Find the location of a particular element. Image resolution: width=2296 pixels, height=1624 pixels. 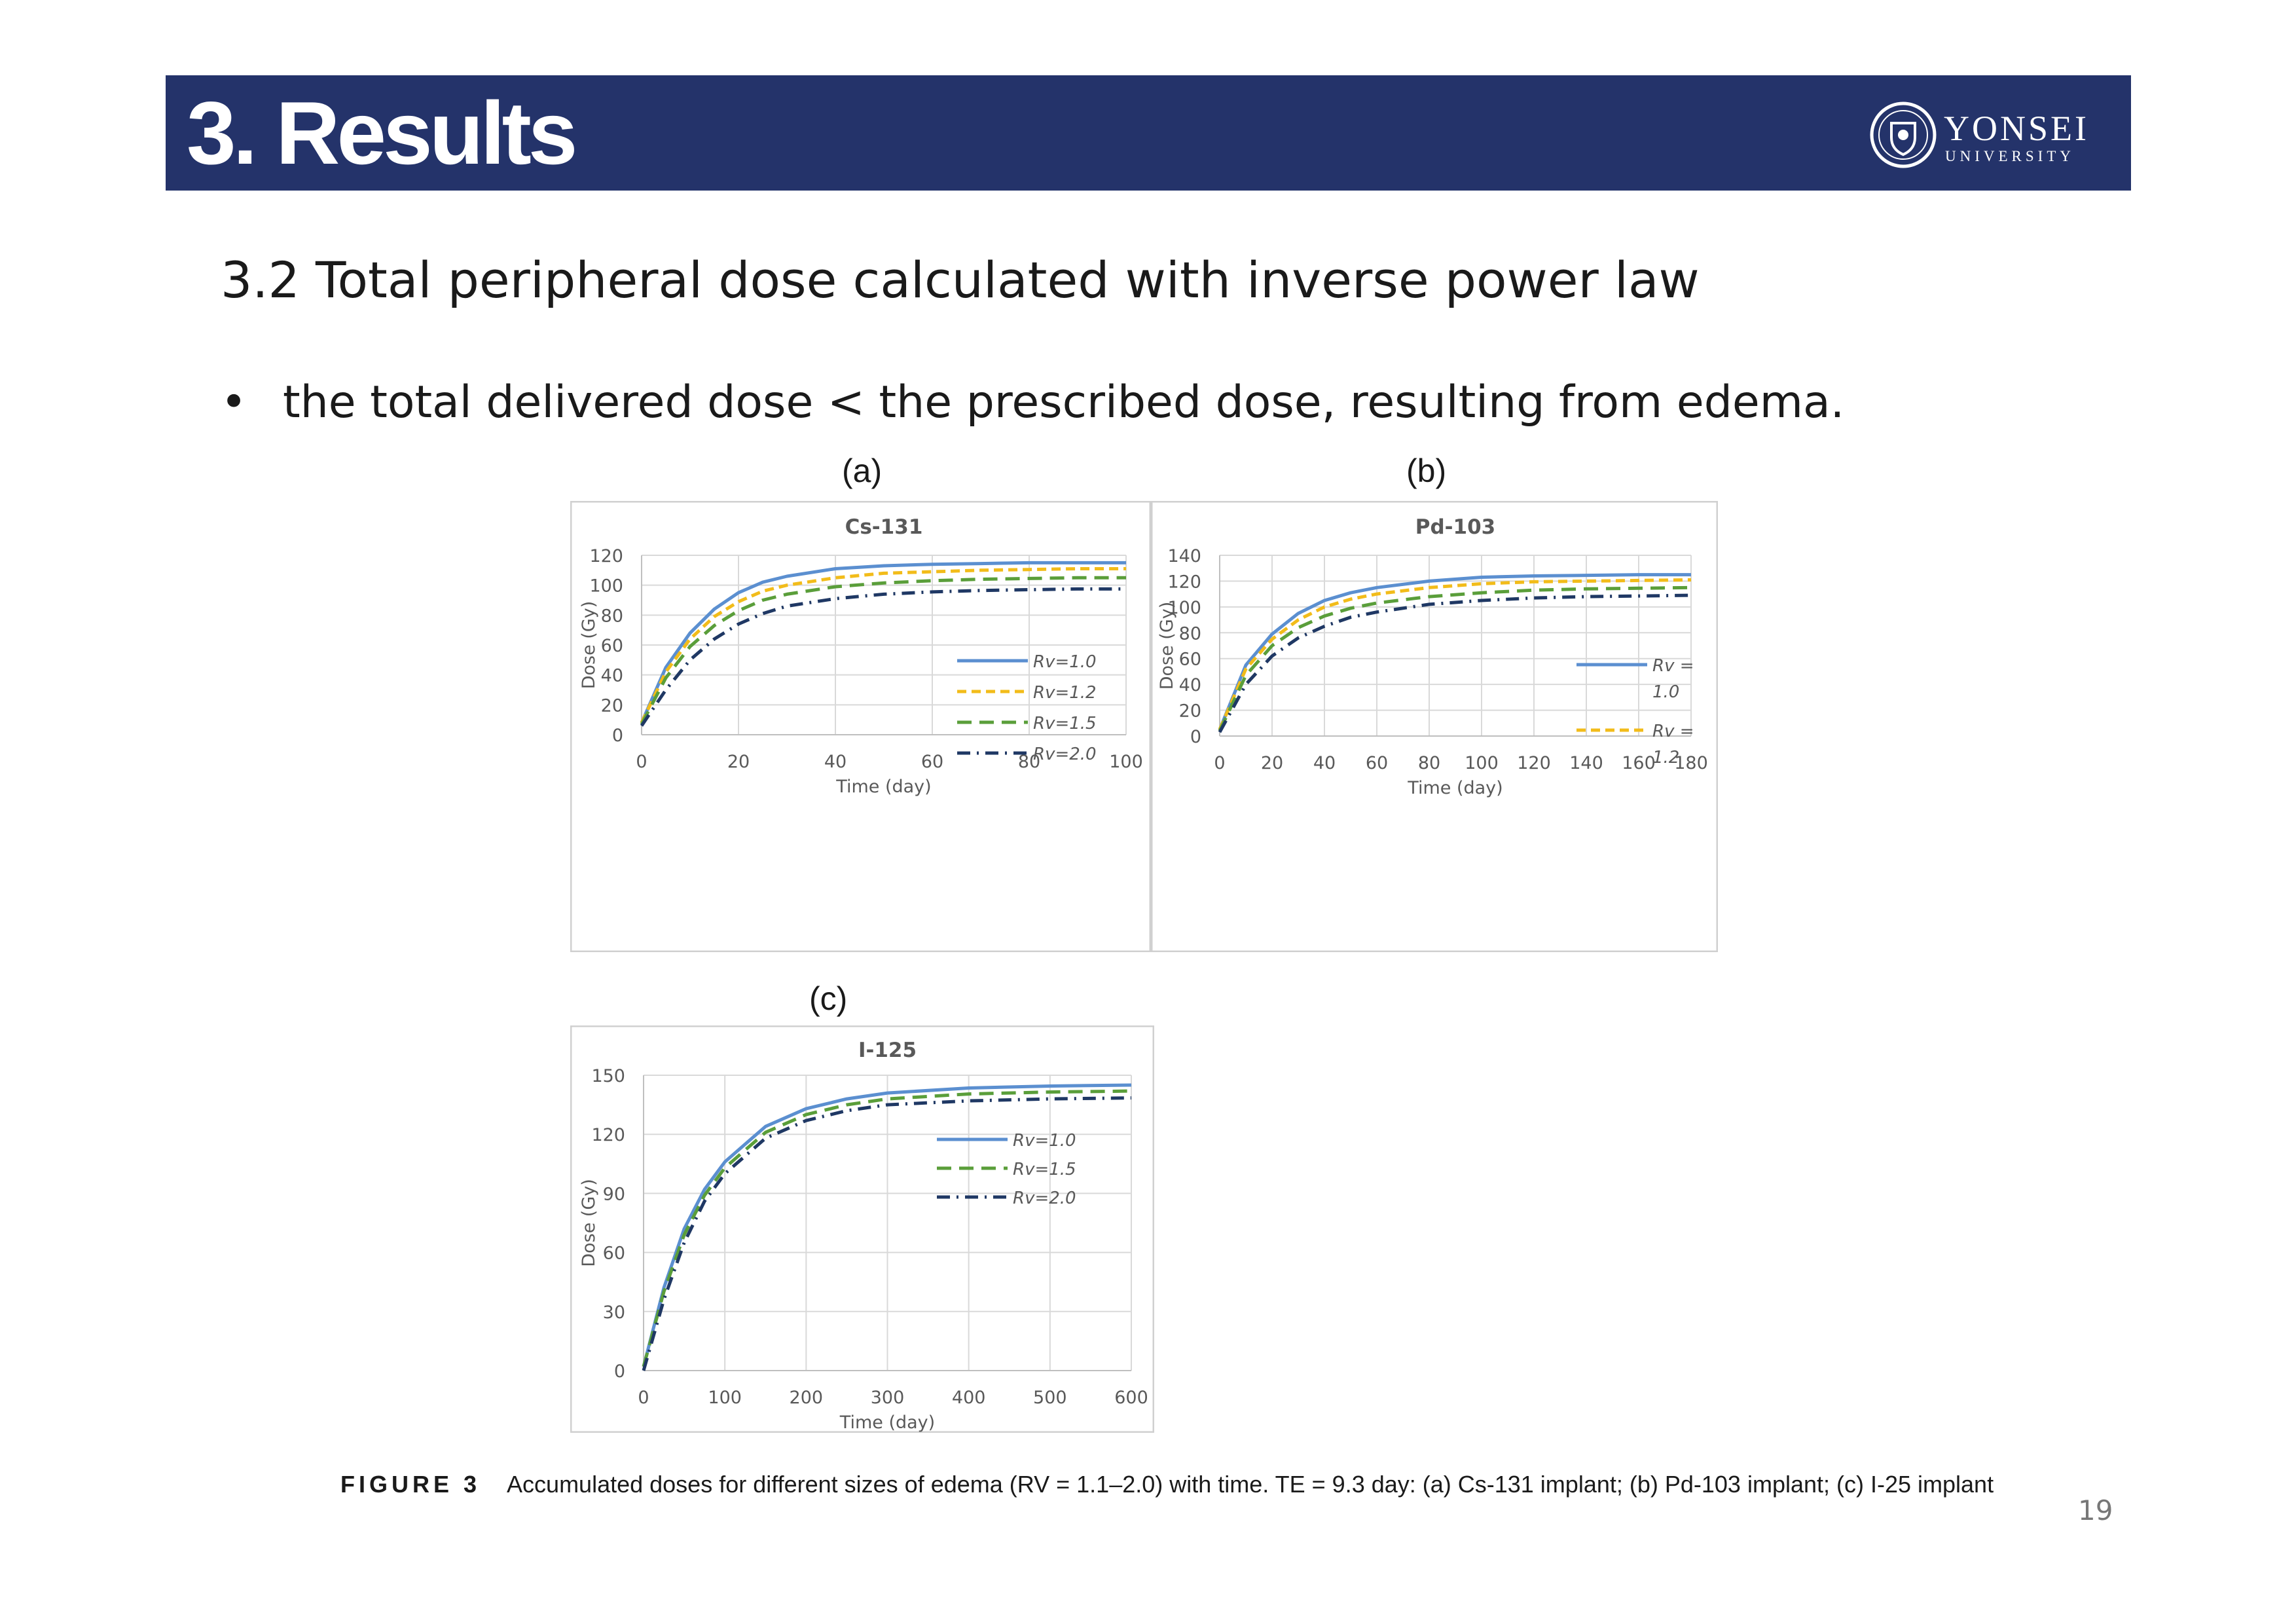

logo-subtext: UNIVERSITY is located at coordinates (2010, 156).